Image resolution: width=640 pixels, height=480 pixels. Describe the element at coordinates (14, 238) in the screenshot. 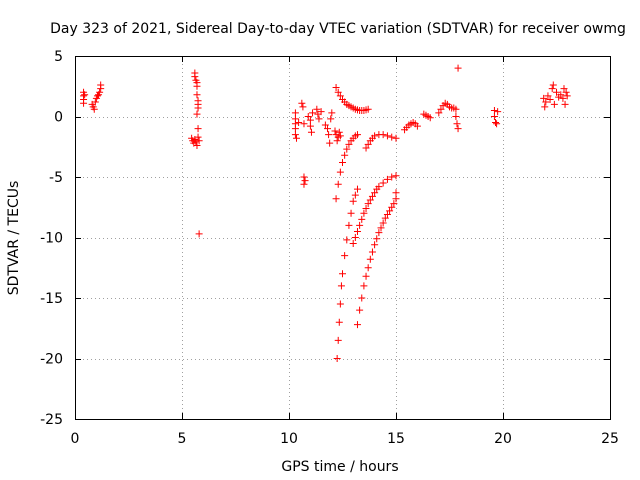

I see `y-axis-title: SDTVAR / TECUs` at that location.